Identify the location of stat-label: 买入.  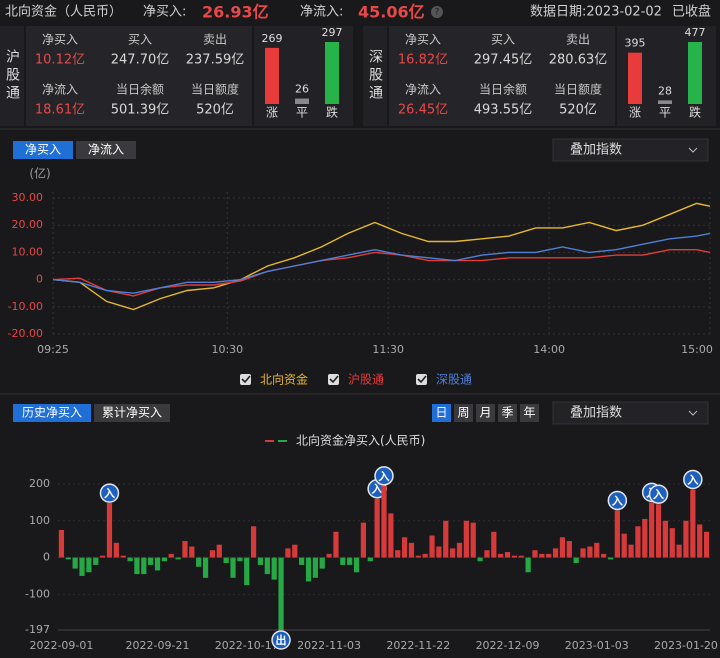
(140, 40).